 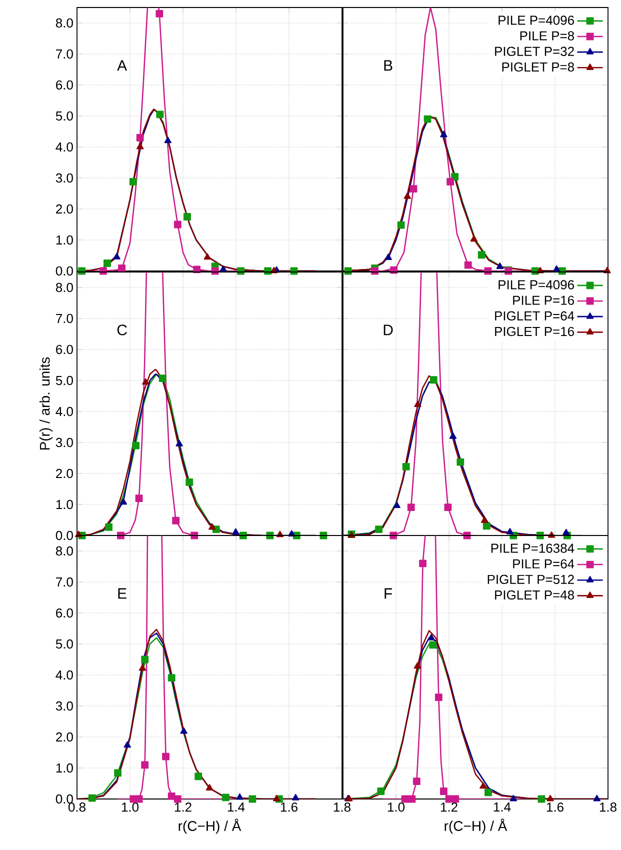 I want to click on legend-label: PIGLET P=16, so click(x=534, y=331).